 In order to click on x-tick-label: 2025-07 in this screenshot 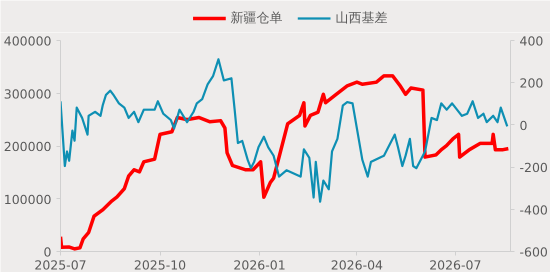, I will do `click(60, 265)`.